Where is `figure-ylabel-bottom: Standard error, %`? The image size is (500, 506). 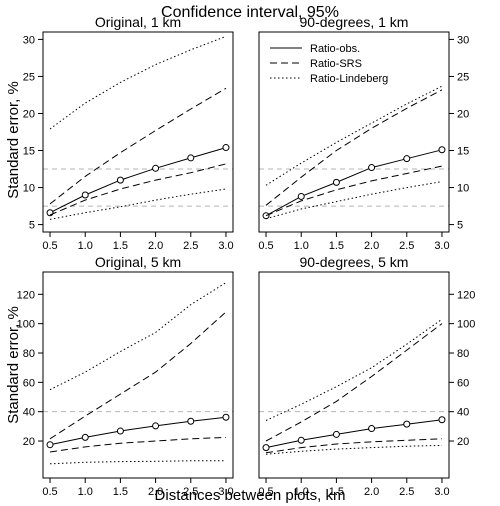 figure-ylabel-bottom: Standard error, % is located at coordinates (13, 365).